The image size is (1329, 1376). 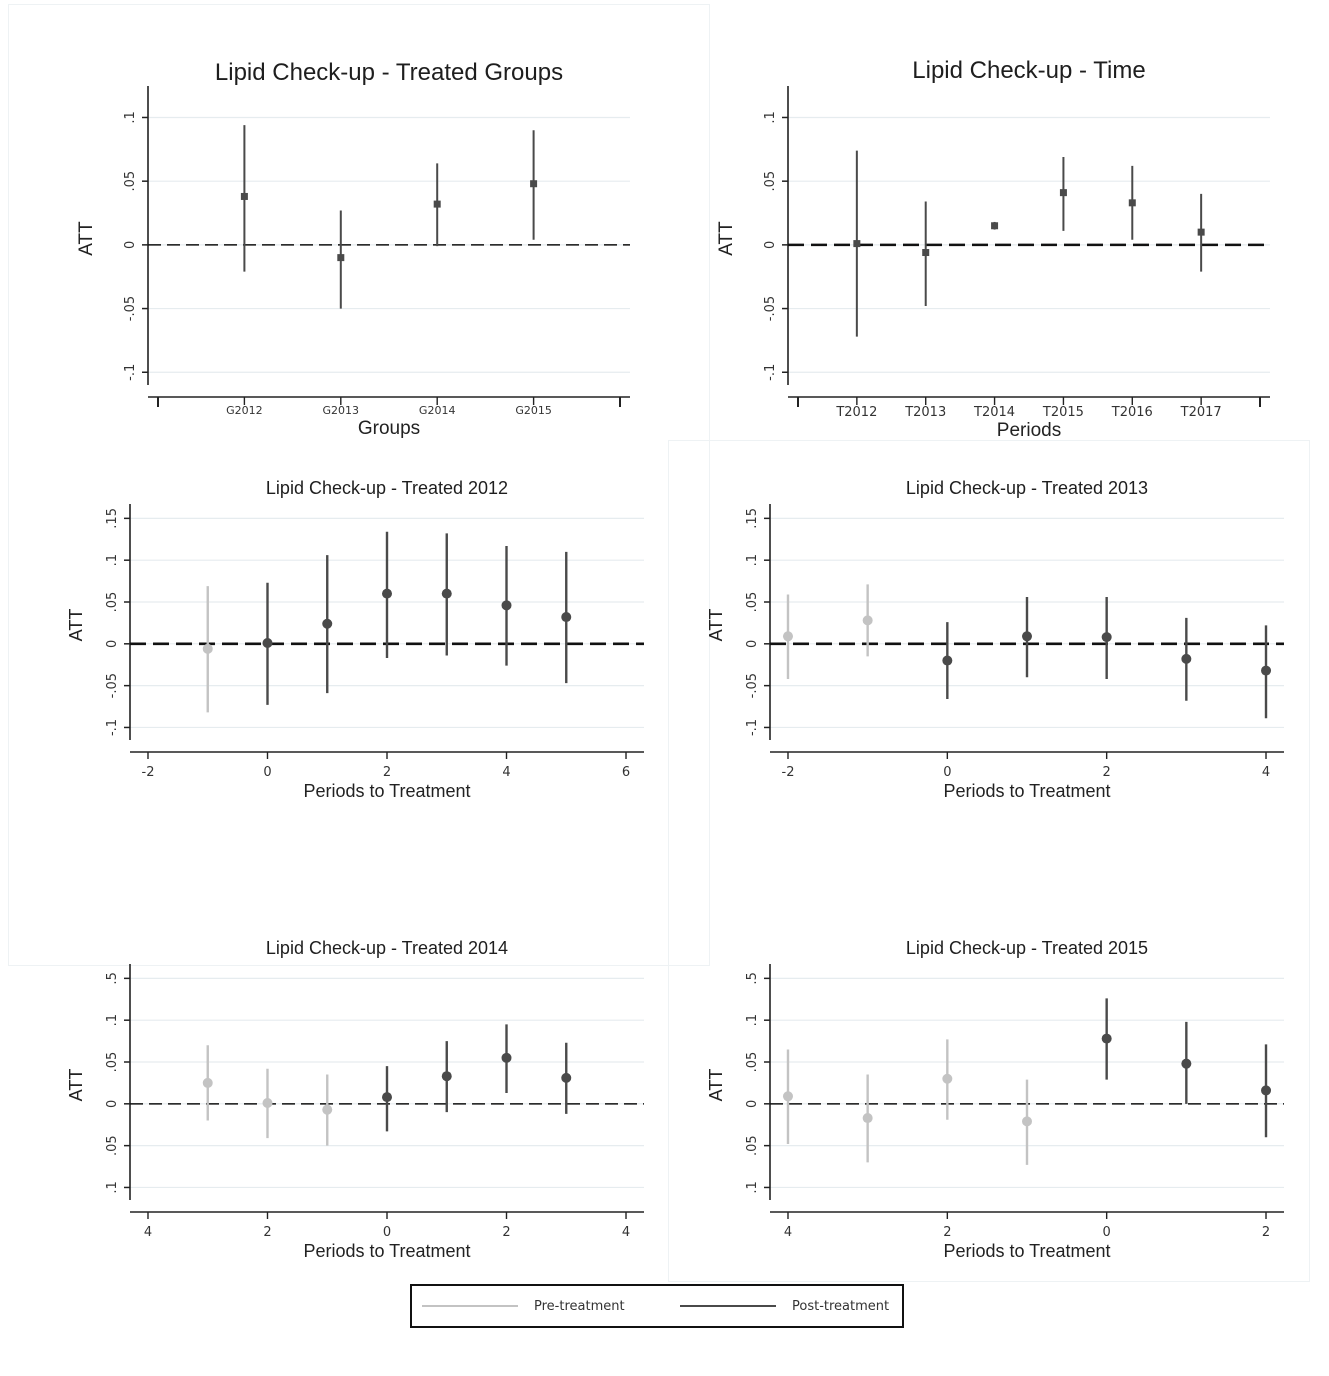 I want to click on x-tick-label: G2013, so click(x=341, y=410).